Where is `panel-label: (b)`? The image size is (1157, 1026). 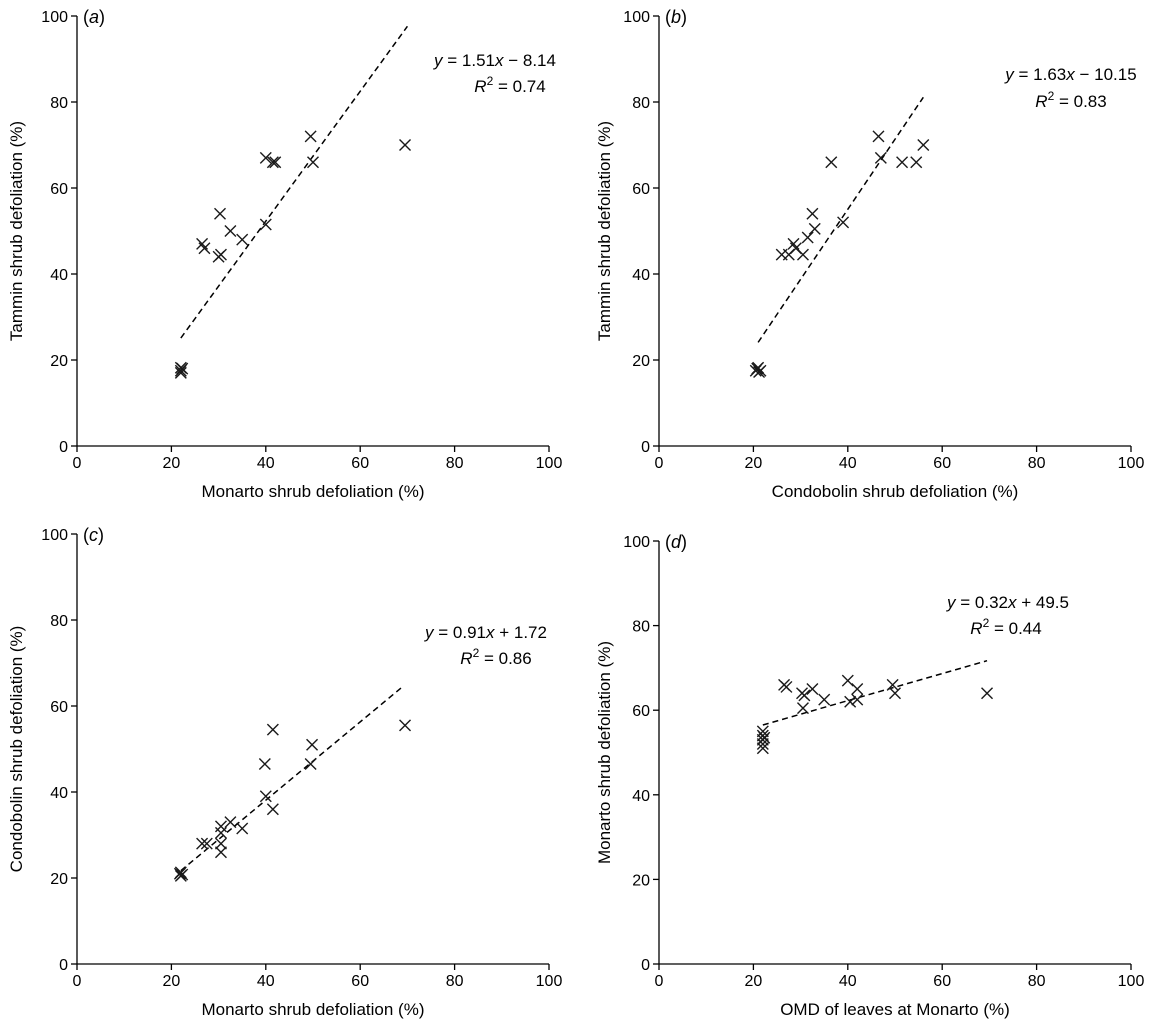
panel-label: (b) is located at coordinates (676, 17).